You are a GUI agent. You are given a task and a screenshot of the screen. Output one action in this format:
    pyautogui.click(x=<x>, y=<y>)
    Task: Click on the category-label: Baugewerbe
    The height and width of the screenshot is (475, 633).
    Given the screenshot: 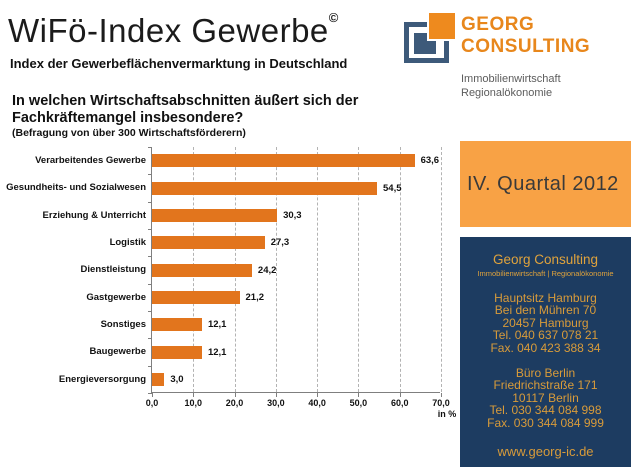 What is the action you would take?
    pyautogui.click(x=118, y=352)
    